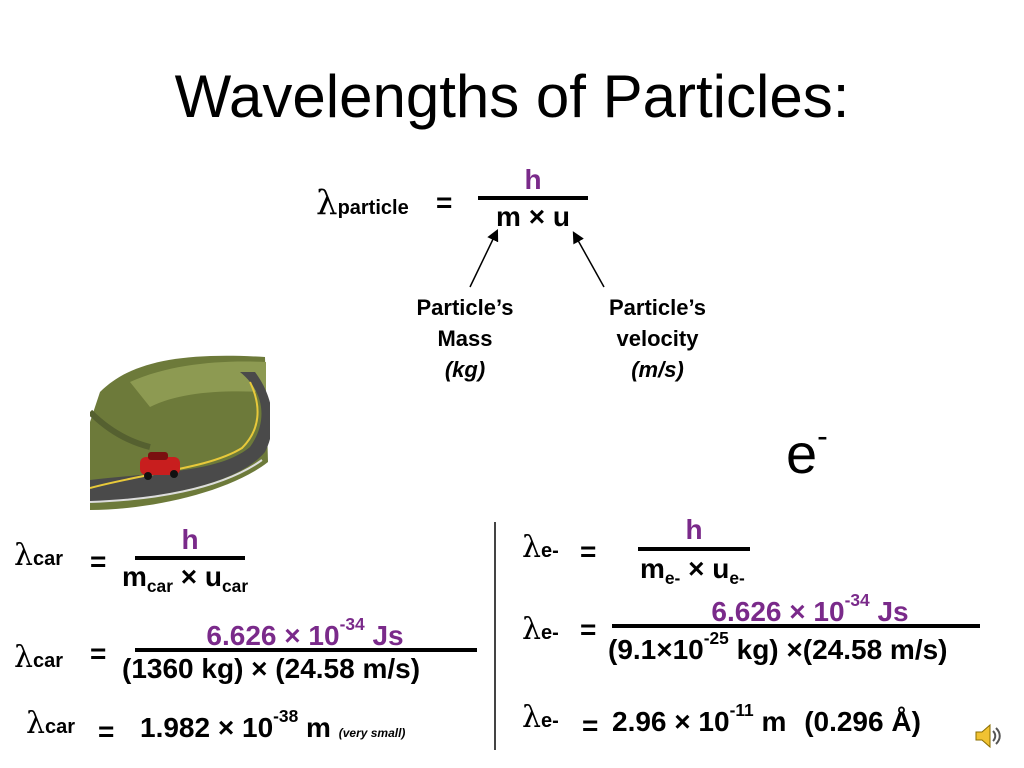 The height and width of the screenshot is (768, 1024). I want to click on mass-label: Particle’s Mass (kg), so click(465, 338).